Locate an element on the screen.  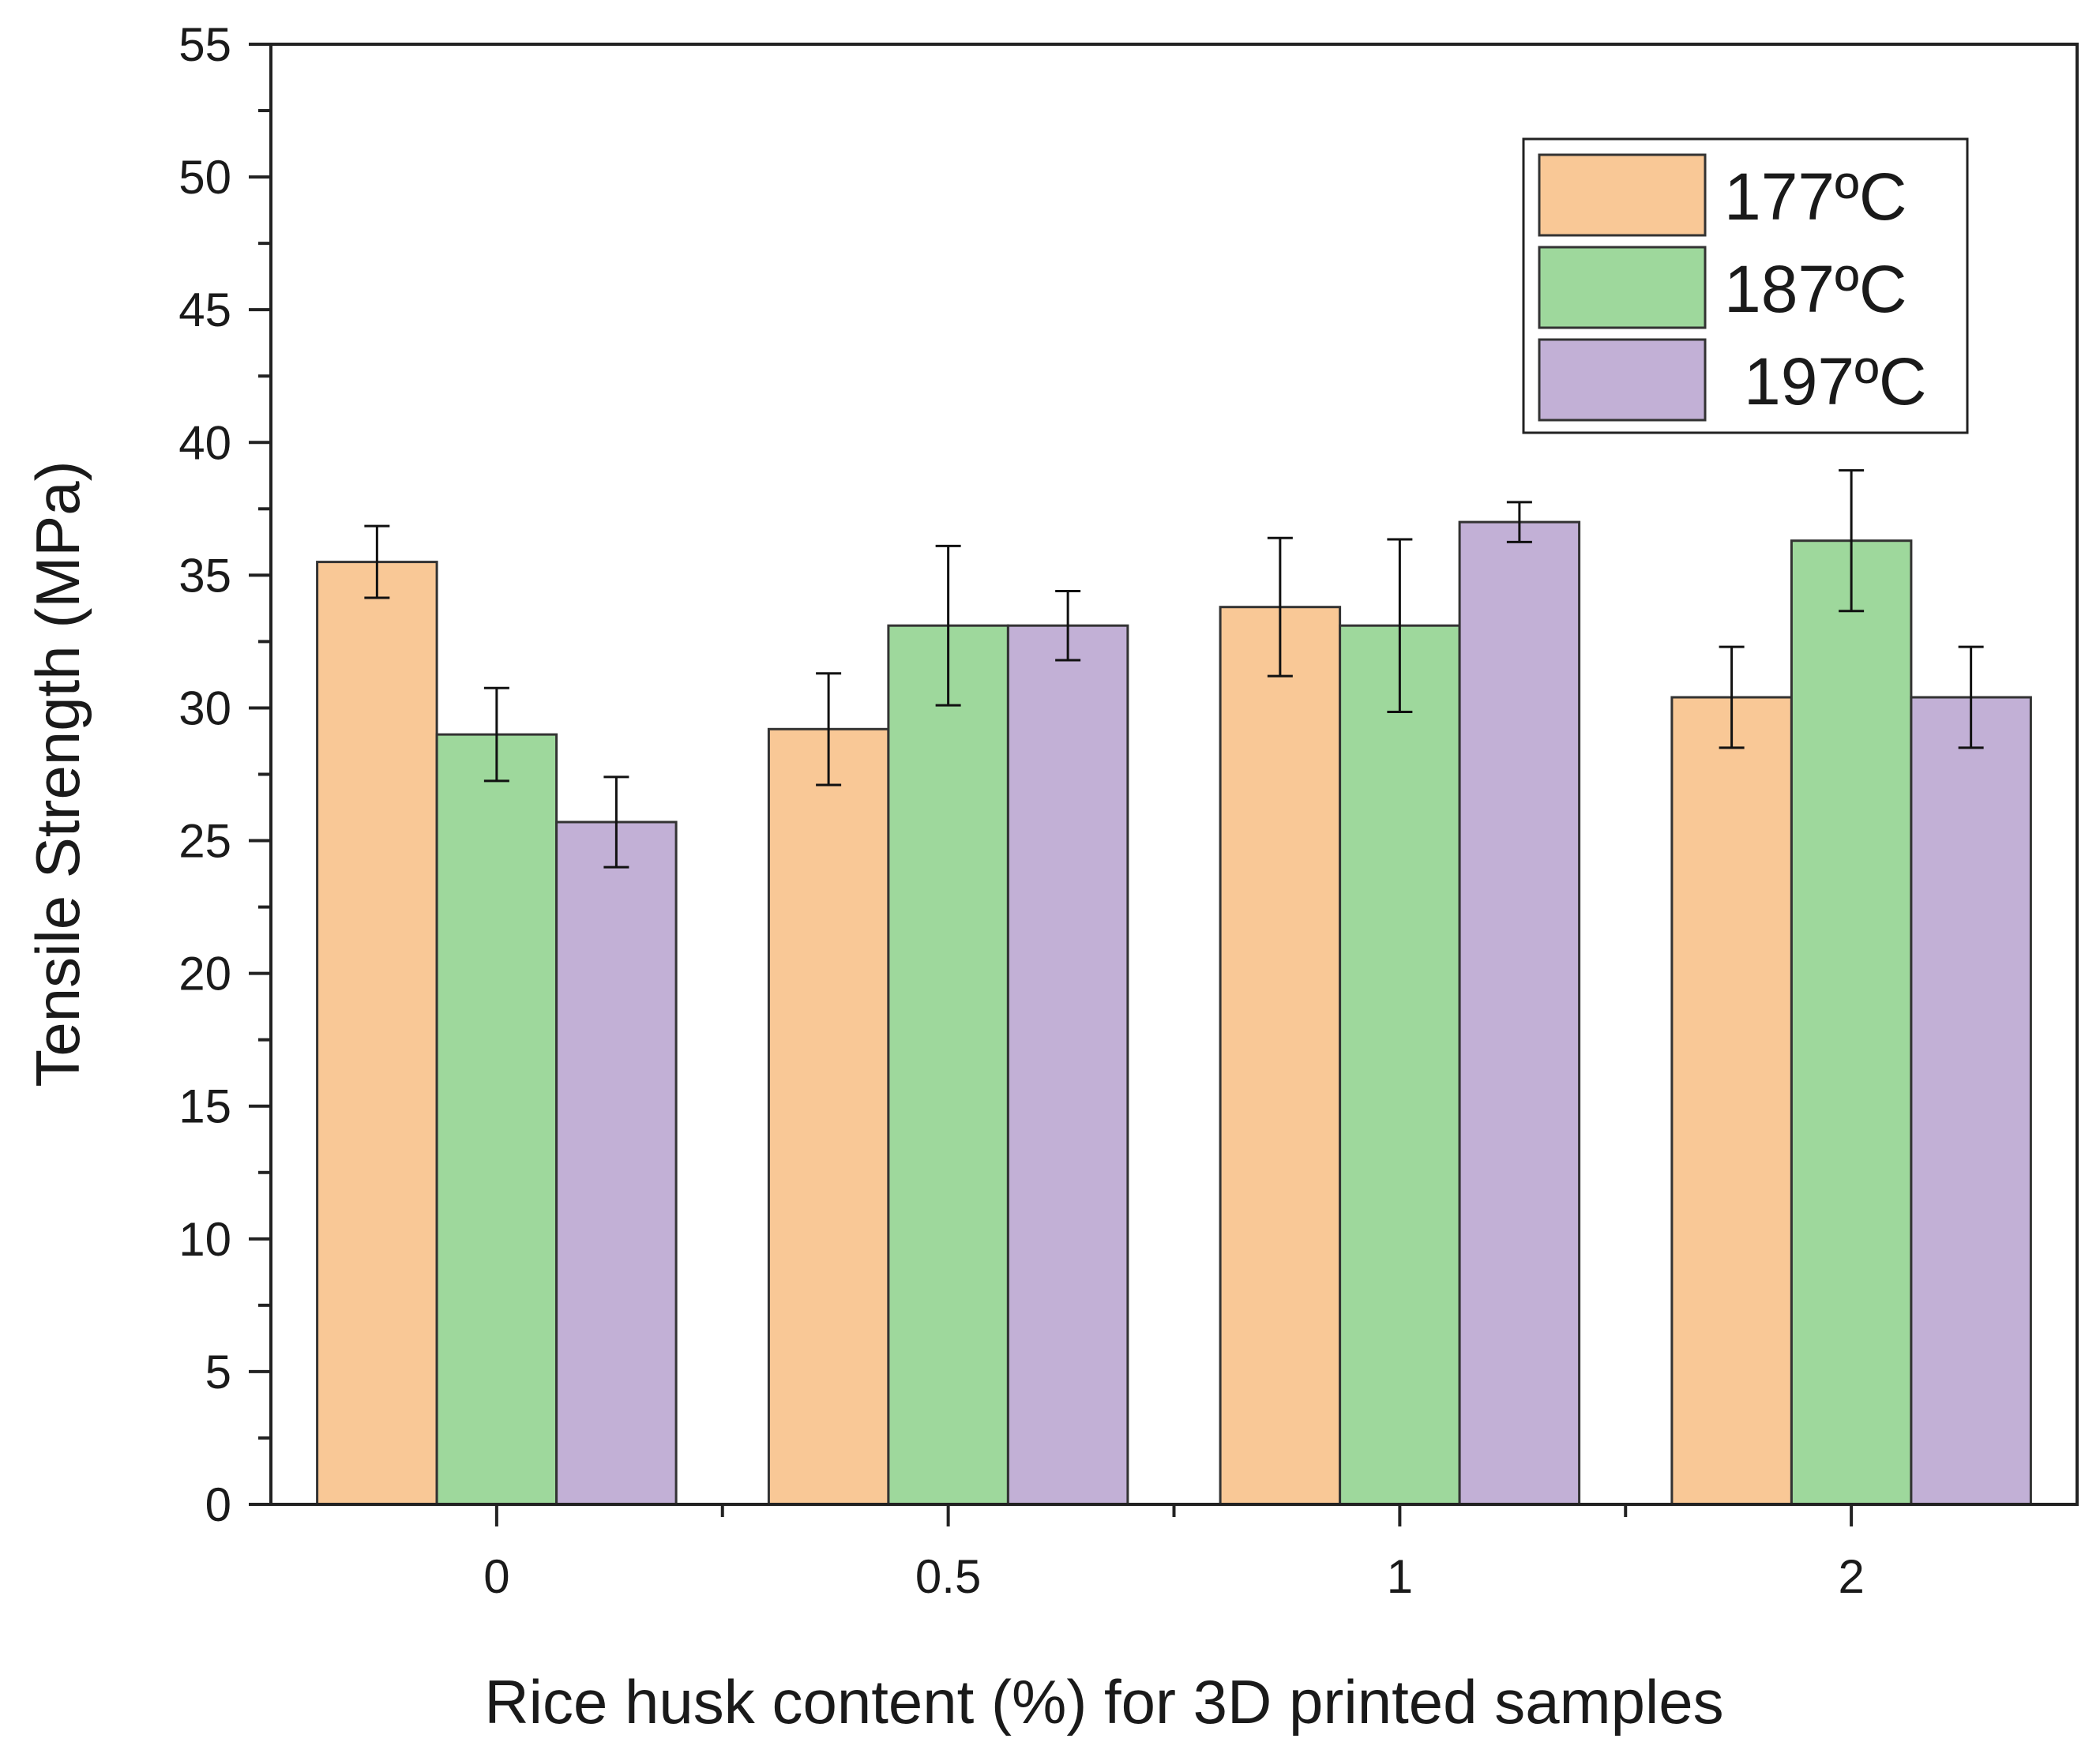
x-tick-label: 0.5 is located at coordinates (948, 1576).